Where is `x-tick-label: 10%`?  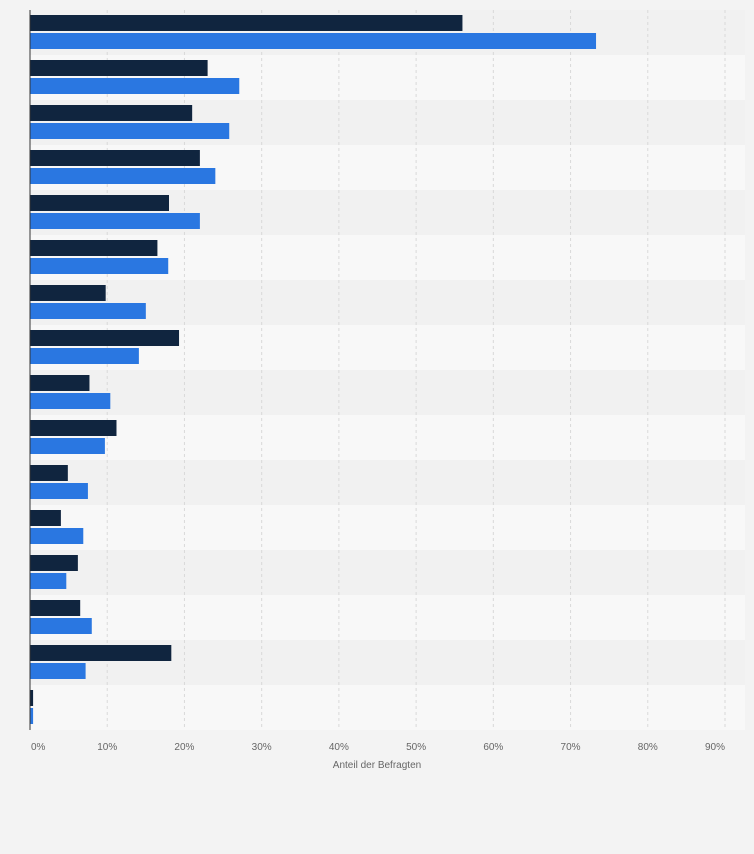
x-tick-label: 10% is located at coordinates (107, 747).